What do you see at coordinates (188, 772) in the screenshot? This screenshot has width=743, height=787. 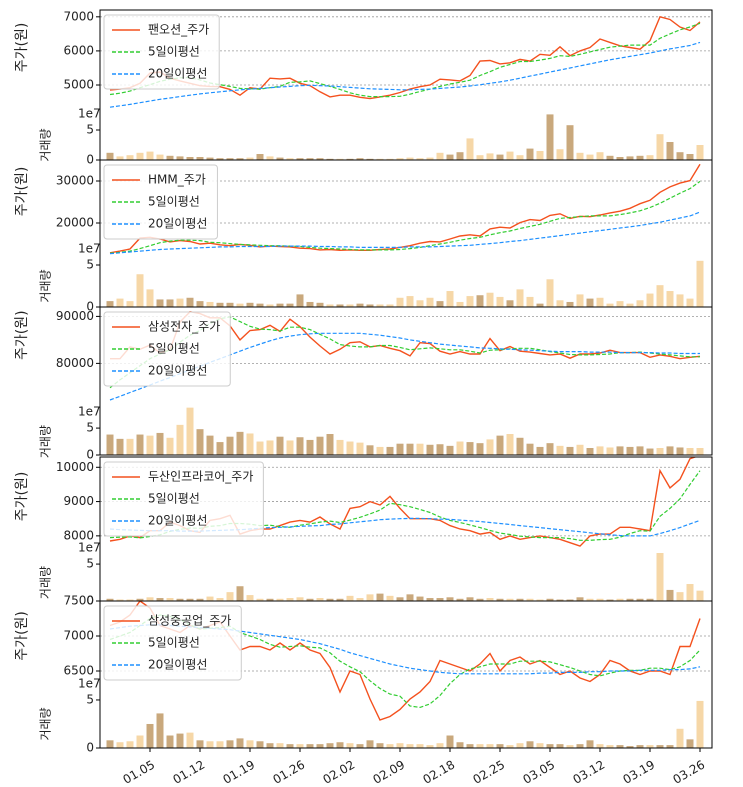 I see `x-tick-label: 01.12` at bounding box center [188, 772].